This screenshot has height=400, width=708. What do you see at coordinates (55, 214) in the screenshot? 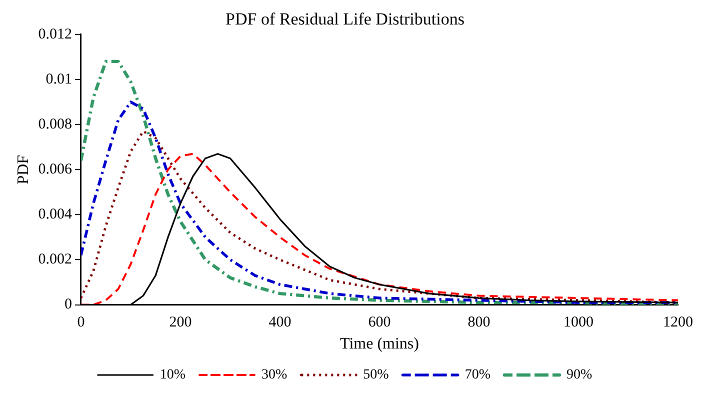
I see `y-tick-label: 0.004` at bounding box center [55, 214].